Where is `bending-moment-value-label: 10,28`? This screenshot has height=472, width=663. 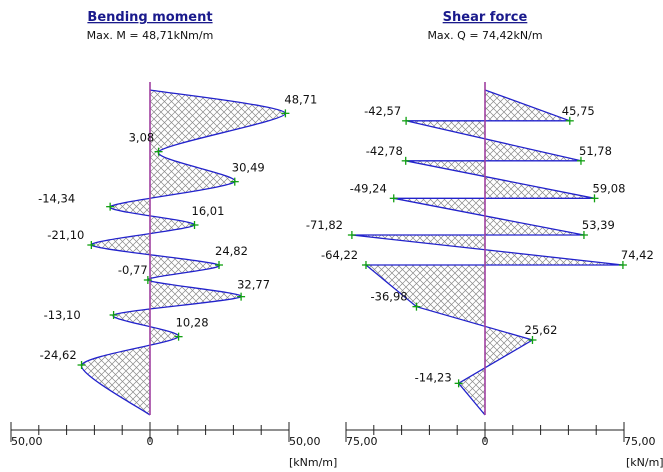 bending-moment-value-label: 10,28 is located at coordinates (192, 323).